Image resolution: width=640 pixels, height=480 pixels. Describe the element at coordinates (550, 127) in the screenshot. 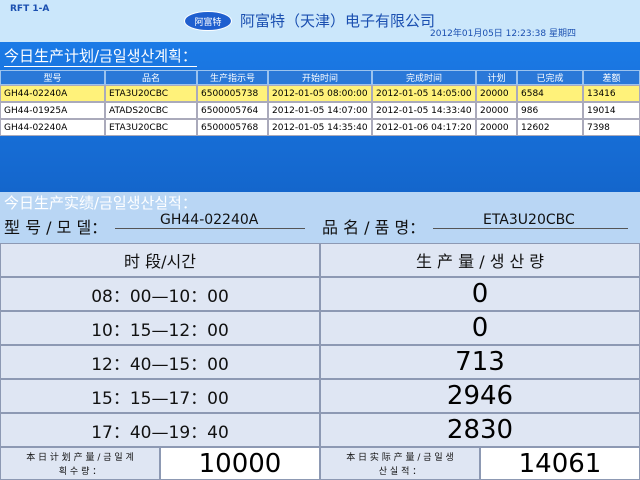

I see `plan-cell: 12602` at that location.